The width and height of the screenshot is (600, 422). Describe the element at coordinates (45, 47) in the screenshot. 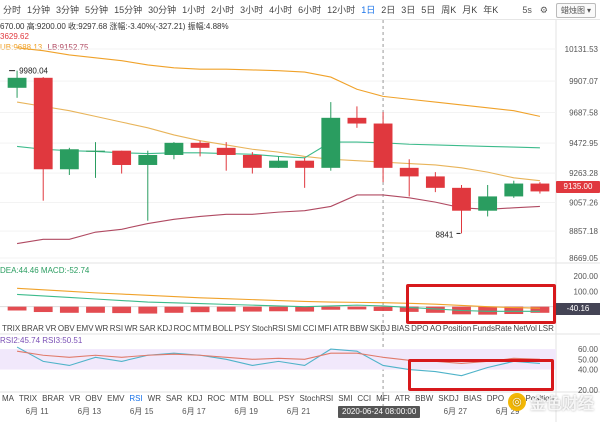

I see `boll-bands-info: UB:9688.13 LB:9152.75` at that location.